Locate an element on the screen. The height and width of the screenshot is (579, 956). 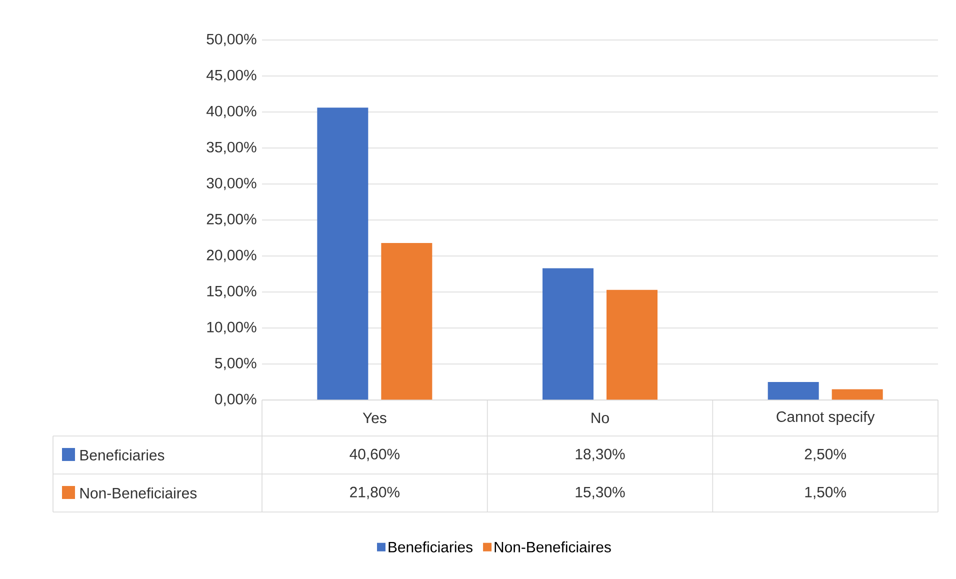
data-label: 1,50% is located at coordinates (825, 493).